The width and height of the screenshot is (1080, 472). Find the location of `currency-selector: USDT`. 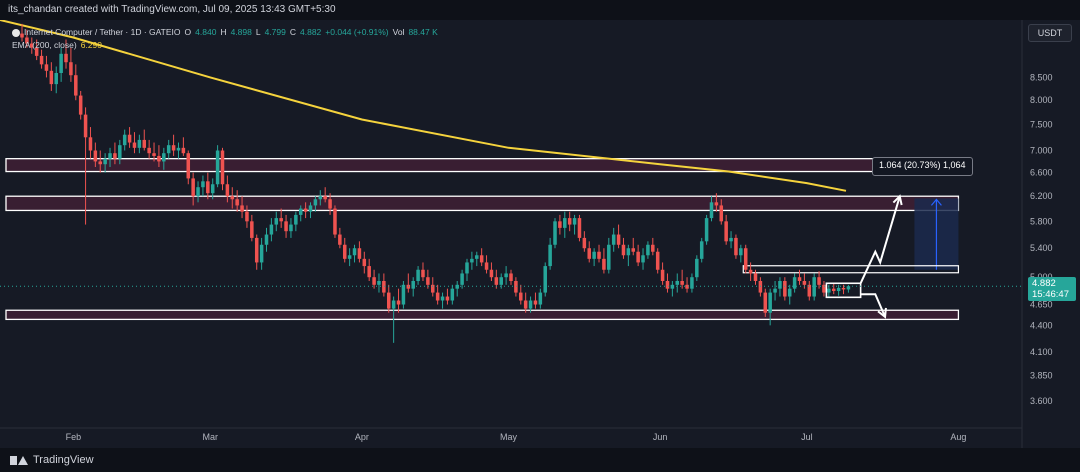

currency-selector: USDT is located at coordinates (1050, 33).